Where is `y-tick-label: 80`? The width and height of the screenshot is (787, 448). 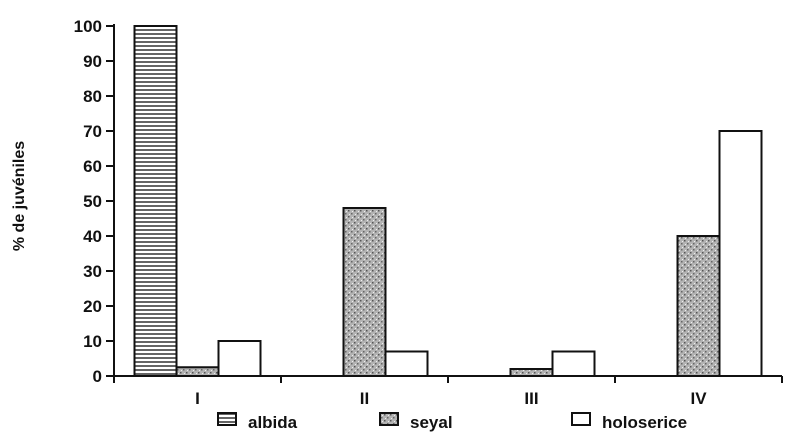 y-tick-label: 80 is located at coordinates (92, 96).